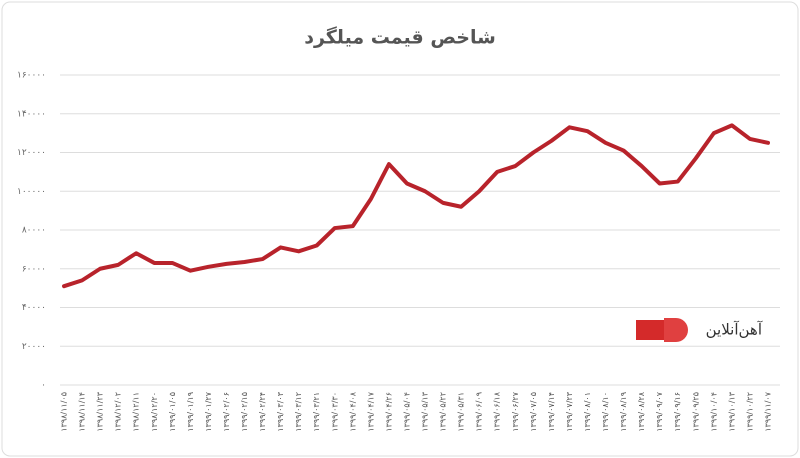 The width and height of the screenshot is (800, 458). What do you see at coordinates (172, 412) in the screenshot?
I see `x-tick-label: ۱۳۹۹/۰۱/۰۵` at bounding box center [172, 412].